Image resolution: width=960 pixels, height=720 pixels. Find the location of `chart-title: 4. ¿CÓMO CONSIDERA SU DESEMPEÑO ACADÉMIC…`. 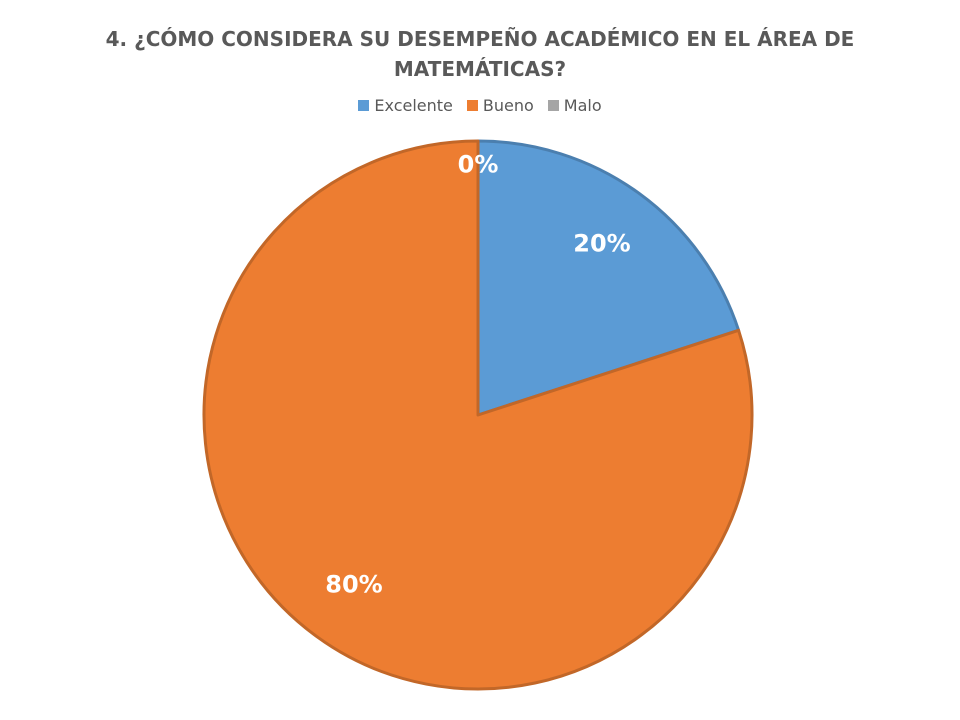

chart-title: 4. ¿CÓMO CONSIDERA SU DESEMPEÑO ACADÉMIC… is located at coordinates (480, 54).